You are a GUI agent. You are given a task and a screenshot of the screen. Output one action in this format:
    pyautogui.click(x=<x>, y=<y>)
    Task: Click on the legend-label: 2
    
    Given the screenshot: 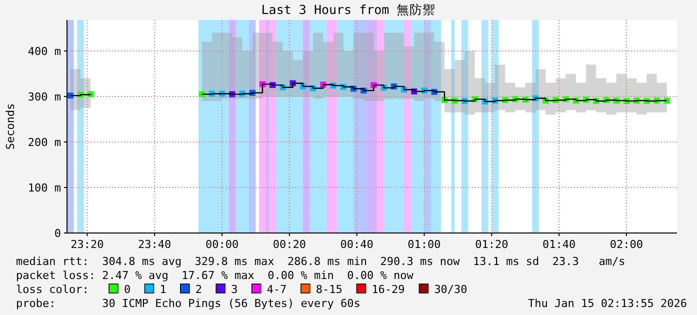 What is the action you would take?
    pyautogui.click(x=198, y=289)
    